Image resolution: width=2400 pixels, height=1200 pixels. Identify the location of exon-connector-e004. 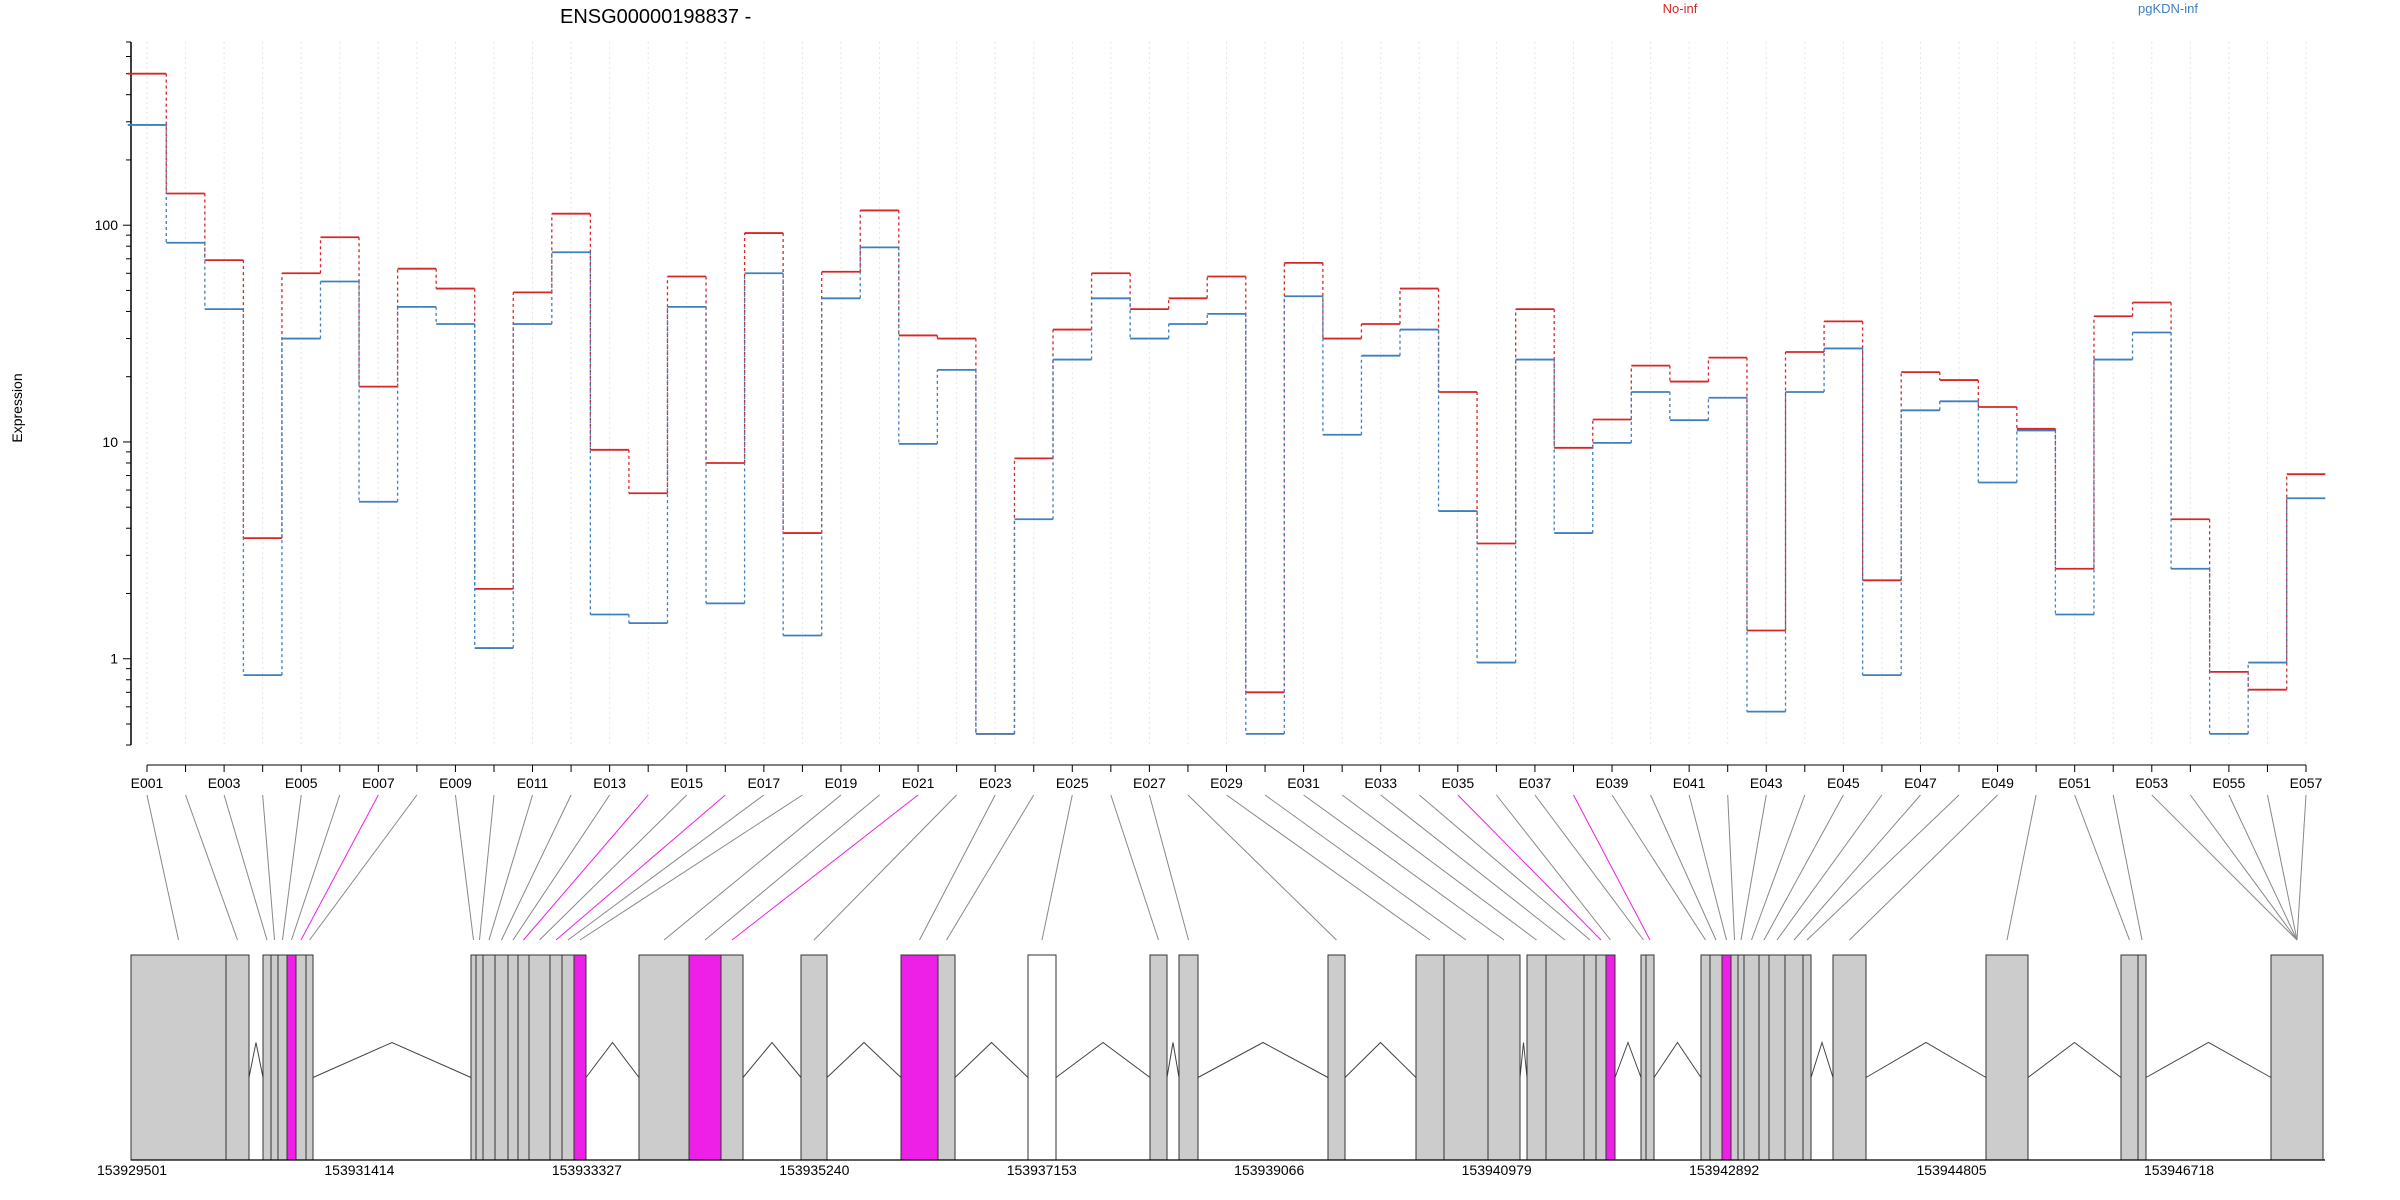
(268, 867).